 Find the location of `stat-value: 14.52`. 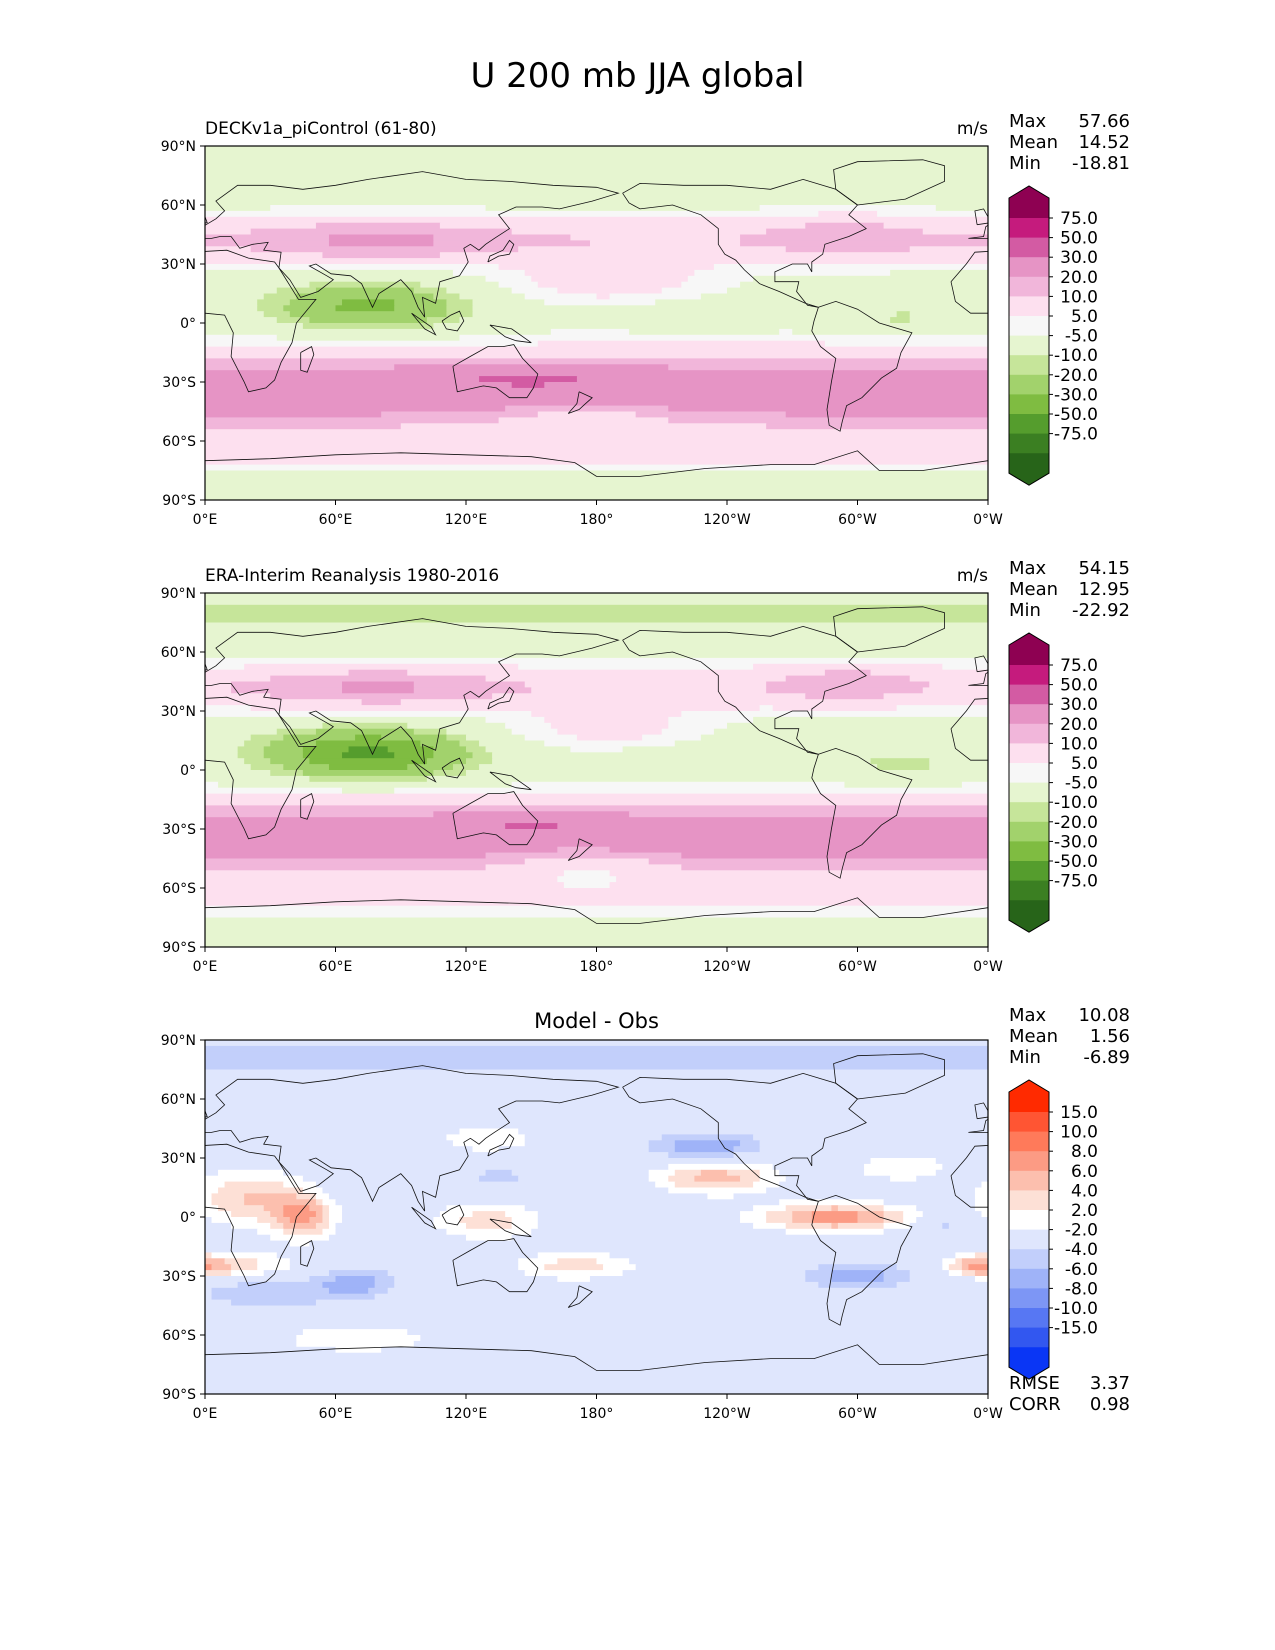

stat-value: 14.52 is located at coordinates (1104, 142).